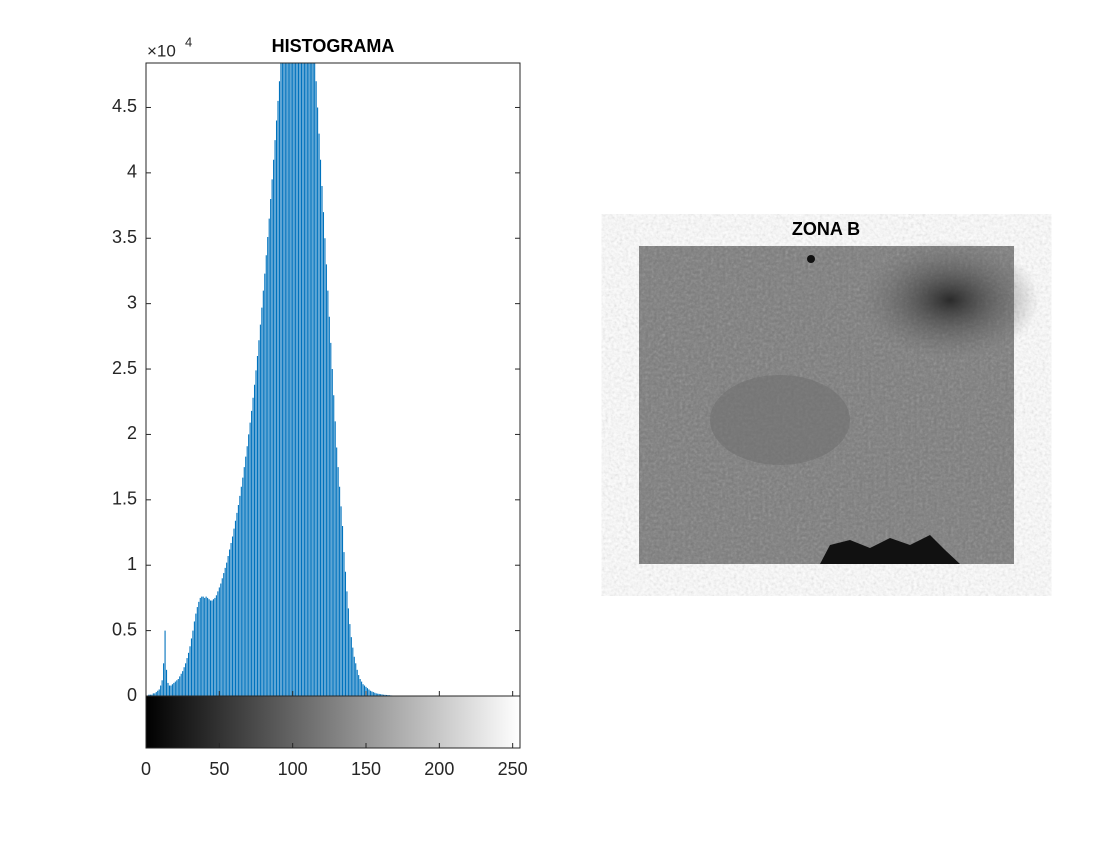  I want to click on x-tick-label: 100, so click(293, 769).